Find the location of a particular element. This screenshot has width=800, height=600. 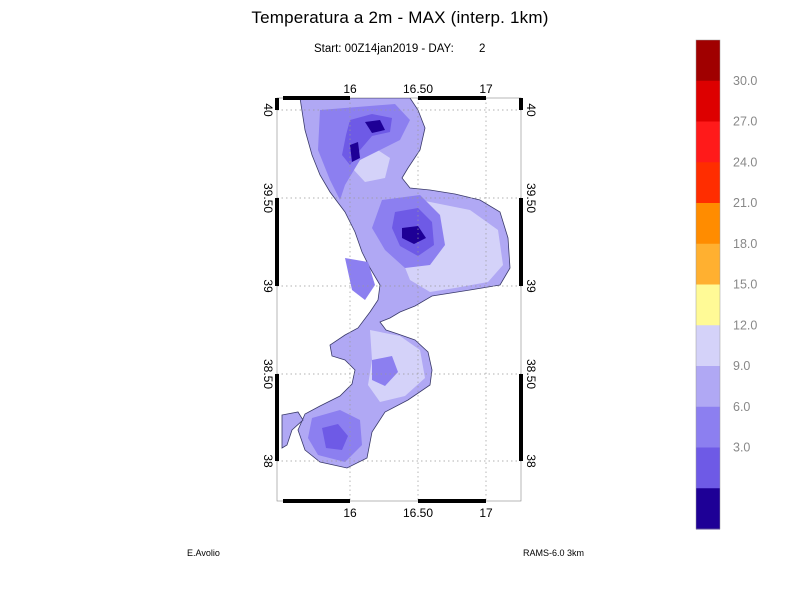

author-credit: E.Avolio is located at coordinates (203, 553).